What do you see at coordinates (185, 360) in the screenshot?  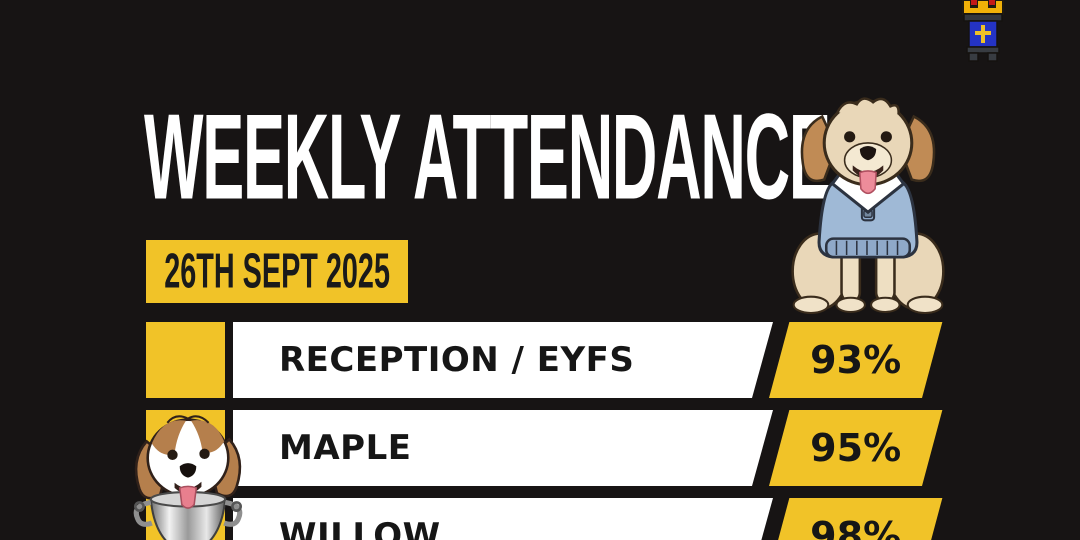 I see `row-marker-square` at bounding box center [185, 360].